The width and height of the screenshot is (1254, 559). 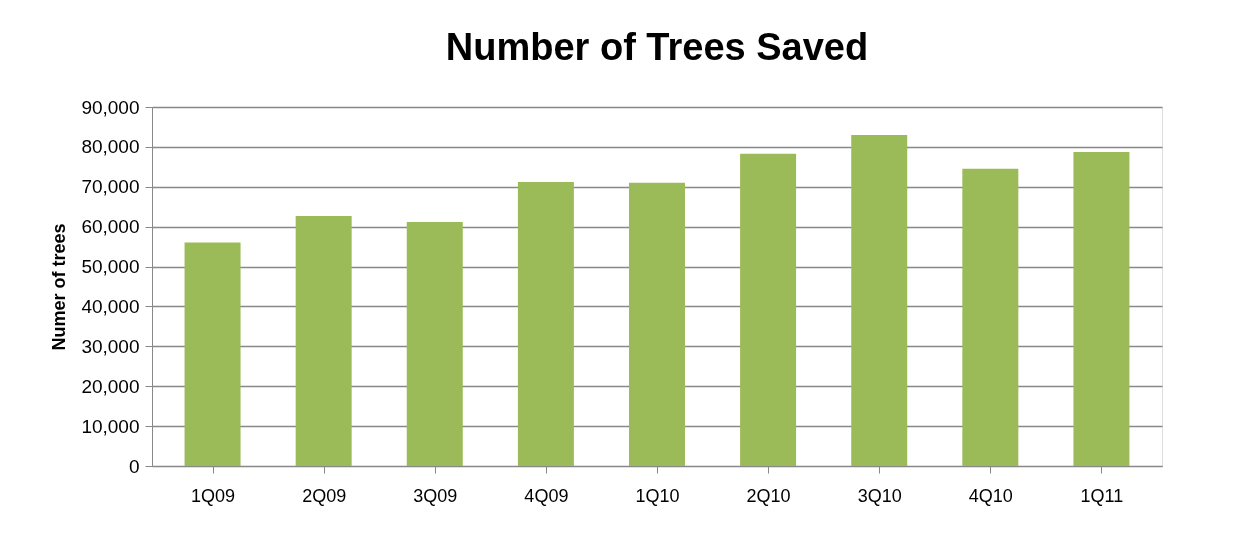 I want to click on x-tick-label: 3Q10, so click(x=879, y=495).